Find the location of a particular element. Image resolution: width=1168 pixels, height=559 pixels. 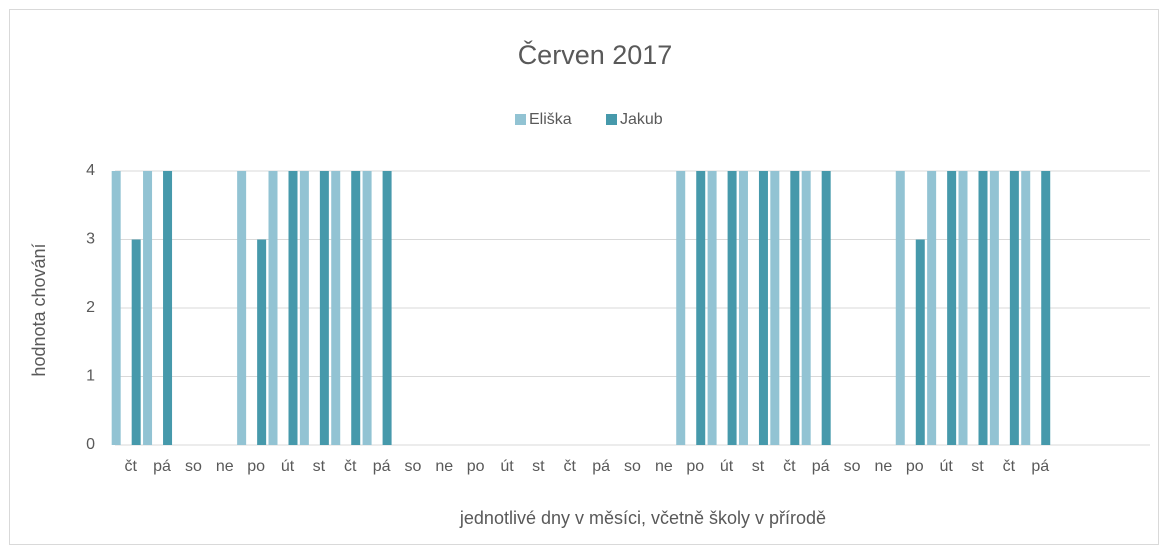

y-tick-label: 4 is located at coordinates (90, 170).